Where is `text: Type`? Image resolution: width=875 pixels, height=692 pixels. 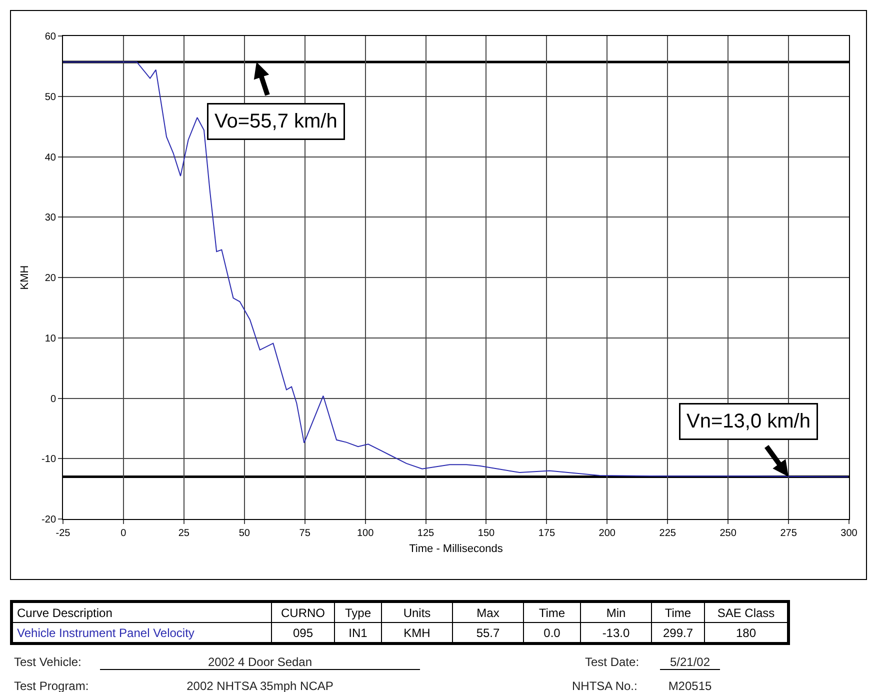
text: Type is located at coordinates (358, 612).